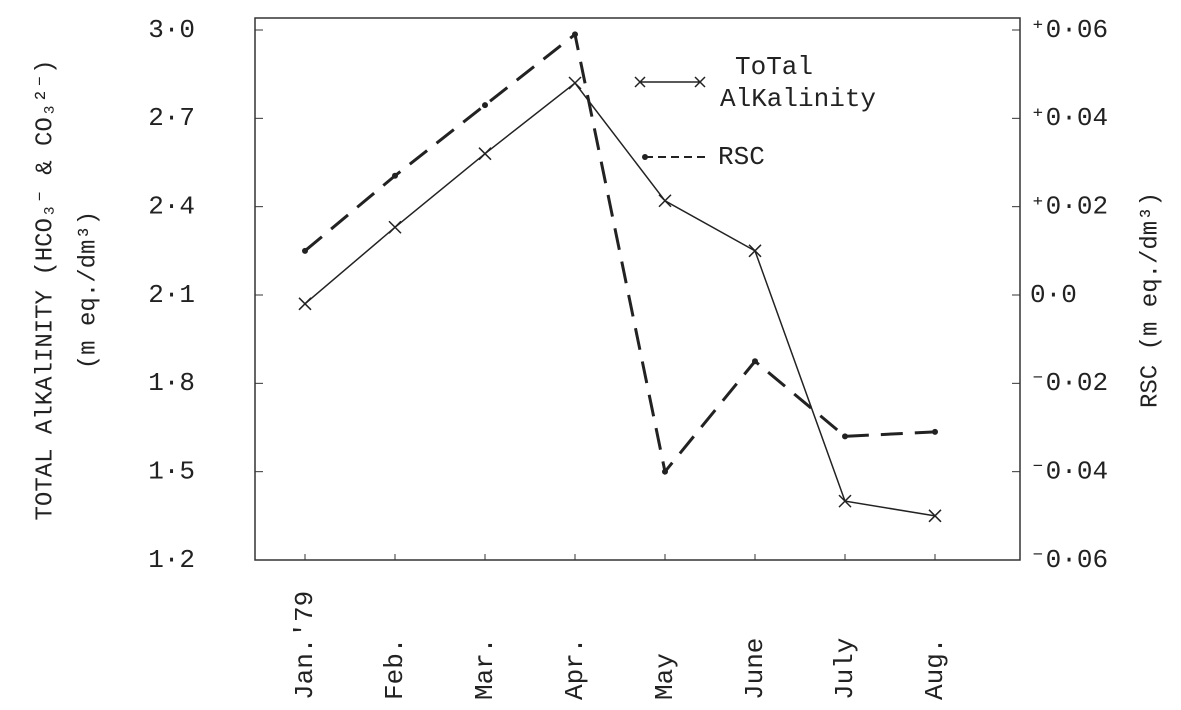 The width and height of the screenshot is (1181, 710). Describe the element at coordinates (171, 30) in the screenshot. I see `y-tick-label: 3·0` at that location.